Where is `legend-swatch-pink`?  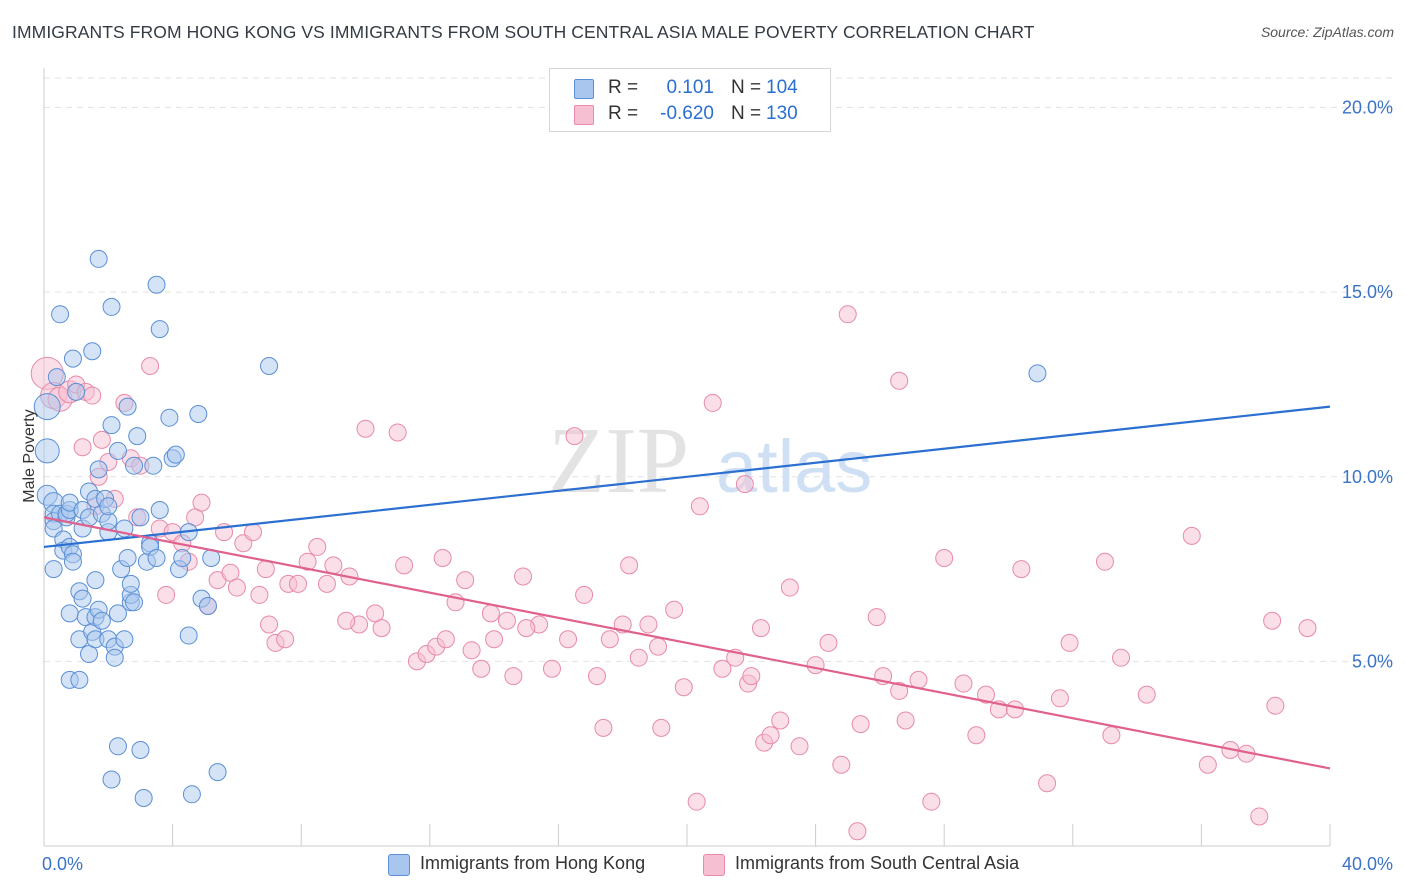
legend-swatch-pink is located at coordinates (584, 115).